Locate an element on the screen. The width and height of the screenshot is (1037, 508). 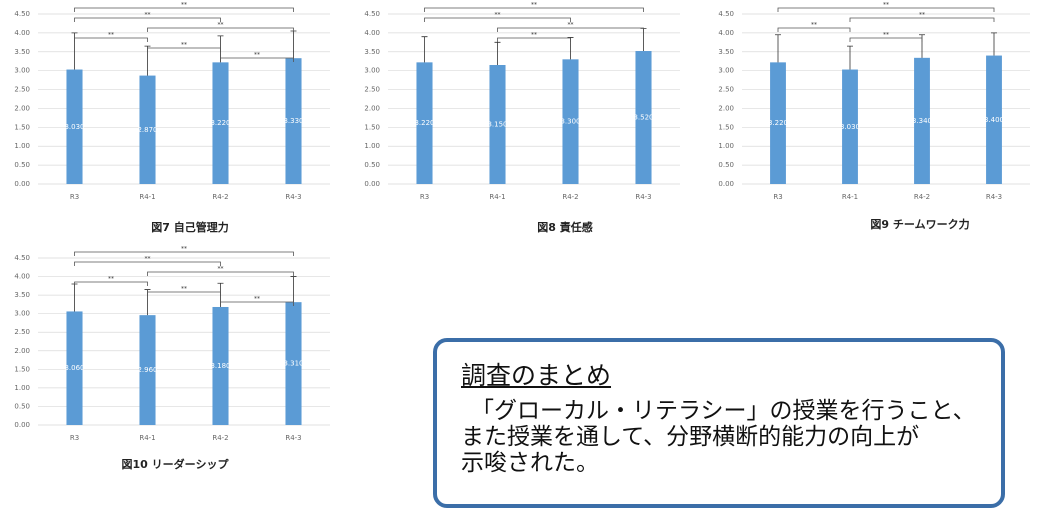
value-label: 3.340 is located at coordinates (922, 121).